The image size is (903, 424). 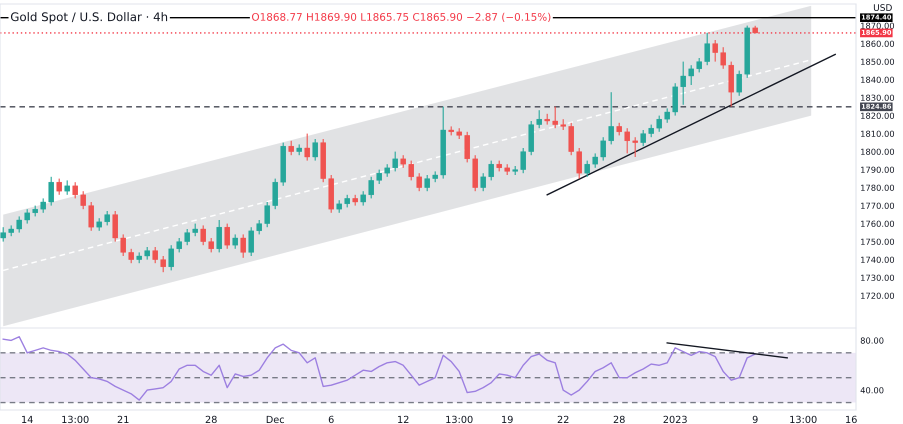 I want to click on x-tick-label: 2023, so click(x=675, y=420).